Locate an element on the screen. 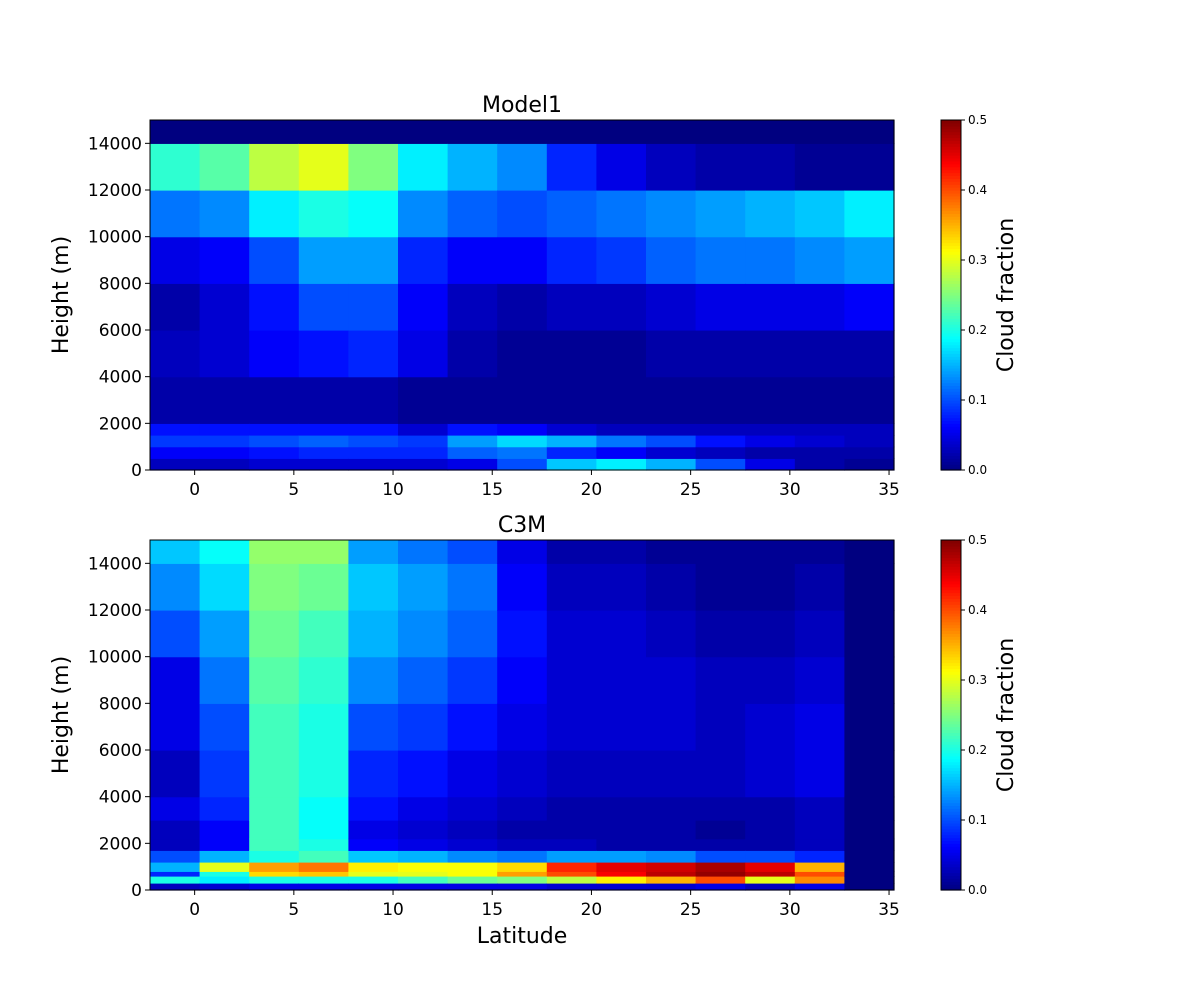  colorbar-label: Cloud fraction is located at coordinates (1006, 715).